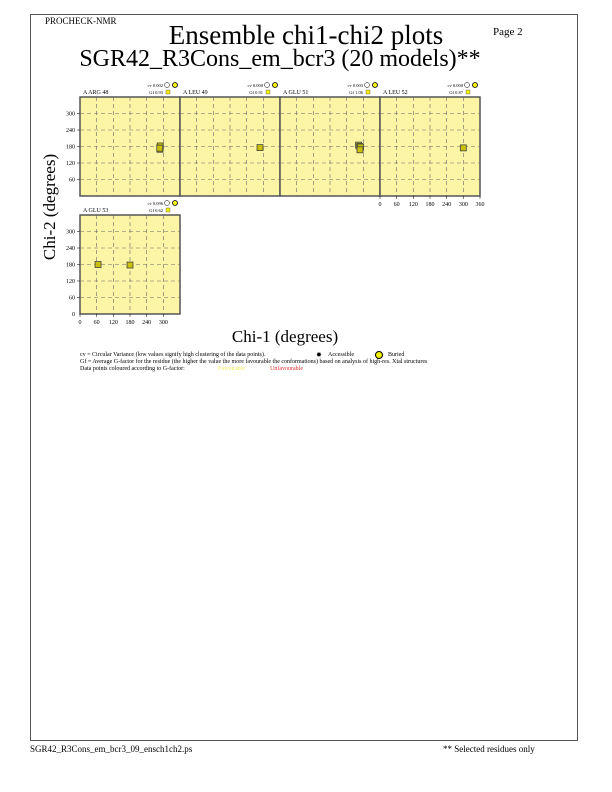 The height and width of the screenshot is (792, 612). What do you see at coordinates (286, 369) in the screenshot?
I see `legend-unfavourable: Unfavourable` at bounding box center [286, 369].